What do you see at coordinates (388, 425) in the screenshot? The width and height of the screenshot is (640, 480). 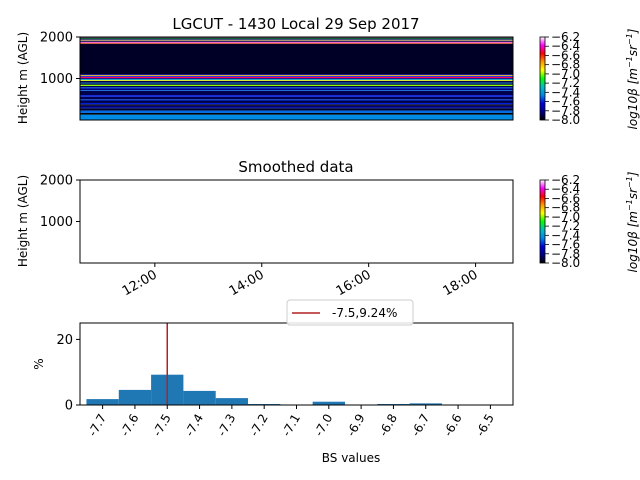 I see `histogram-x-tick-label: -6.8` at bounding box center [388, 425].